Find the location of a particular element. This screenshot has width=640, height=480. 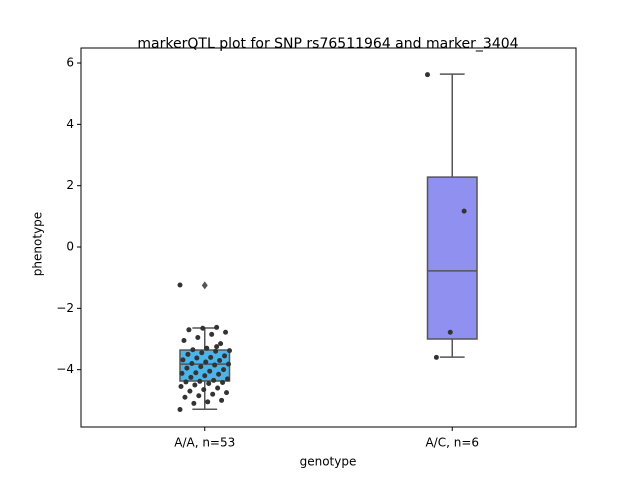

y-tick-label: −2 is located at coordinates (65, 308).